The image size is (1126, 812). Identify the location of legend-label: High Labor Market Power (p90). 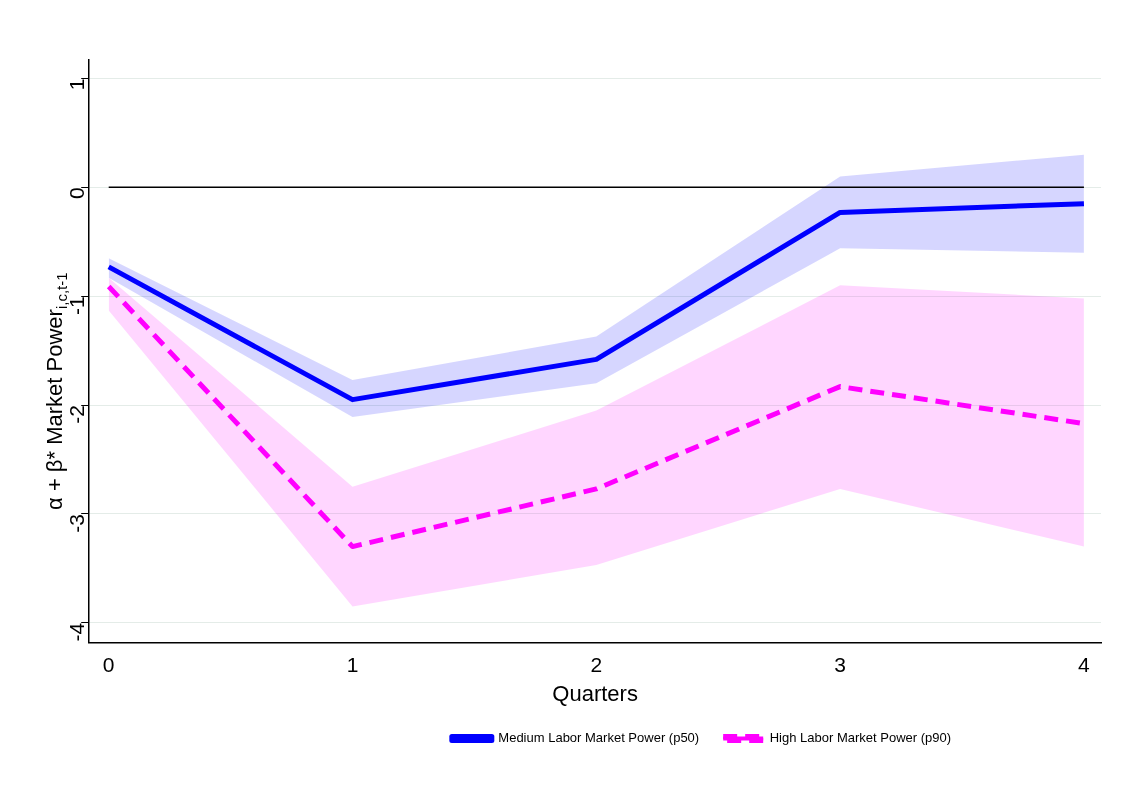
(860, 738).